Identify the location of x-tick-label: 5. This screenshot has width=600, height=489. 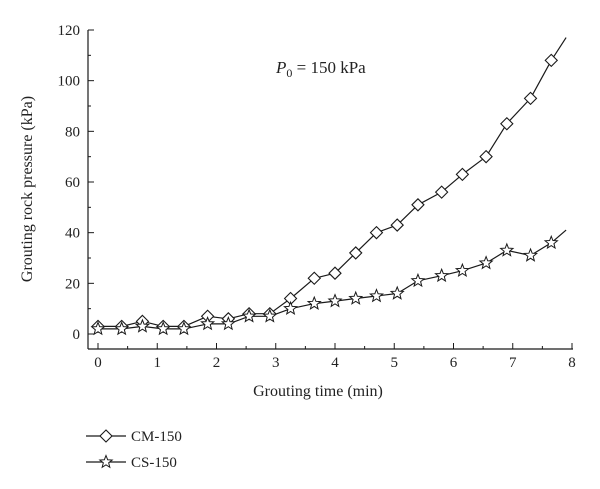
(395, 363).